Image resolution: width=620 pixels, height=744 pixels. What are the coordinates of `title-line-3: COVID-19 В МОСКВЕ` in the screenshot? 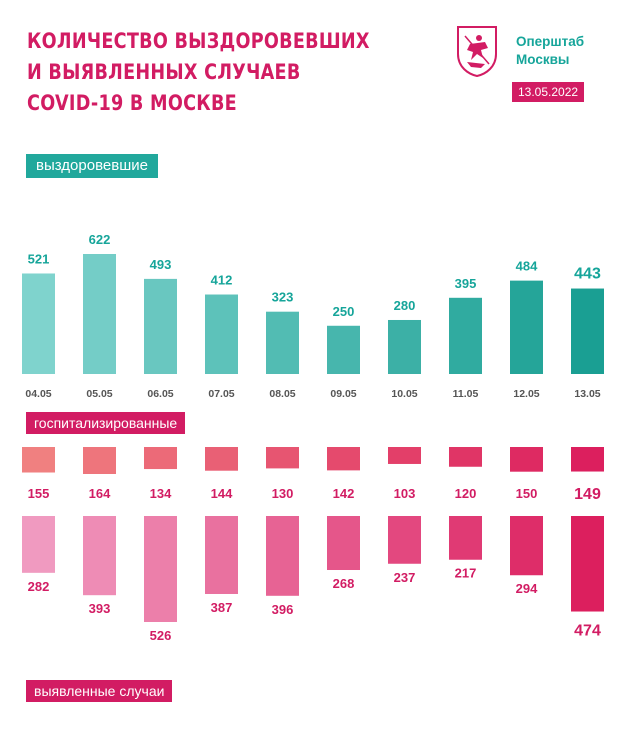 It's located at (132, 103).